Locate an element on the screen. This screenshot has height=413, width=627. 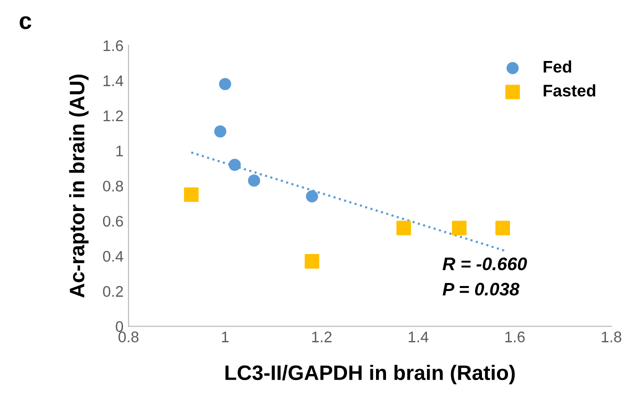
annotation: P = 0.038 is located at coordinates (481, 289).